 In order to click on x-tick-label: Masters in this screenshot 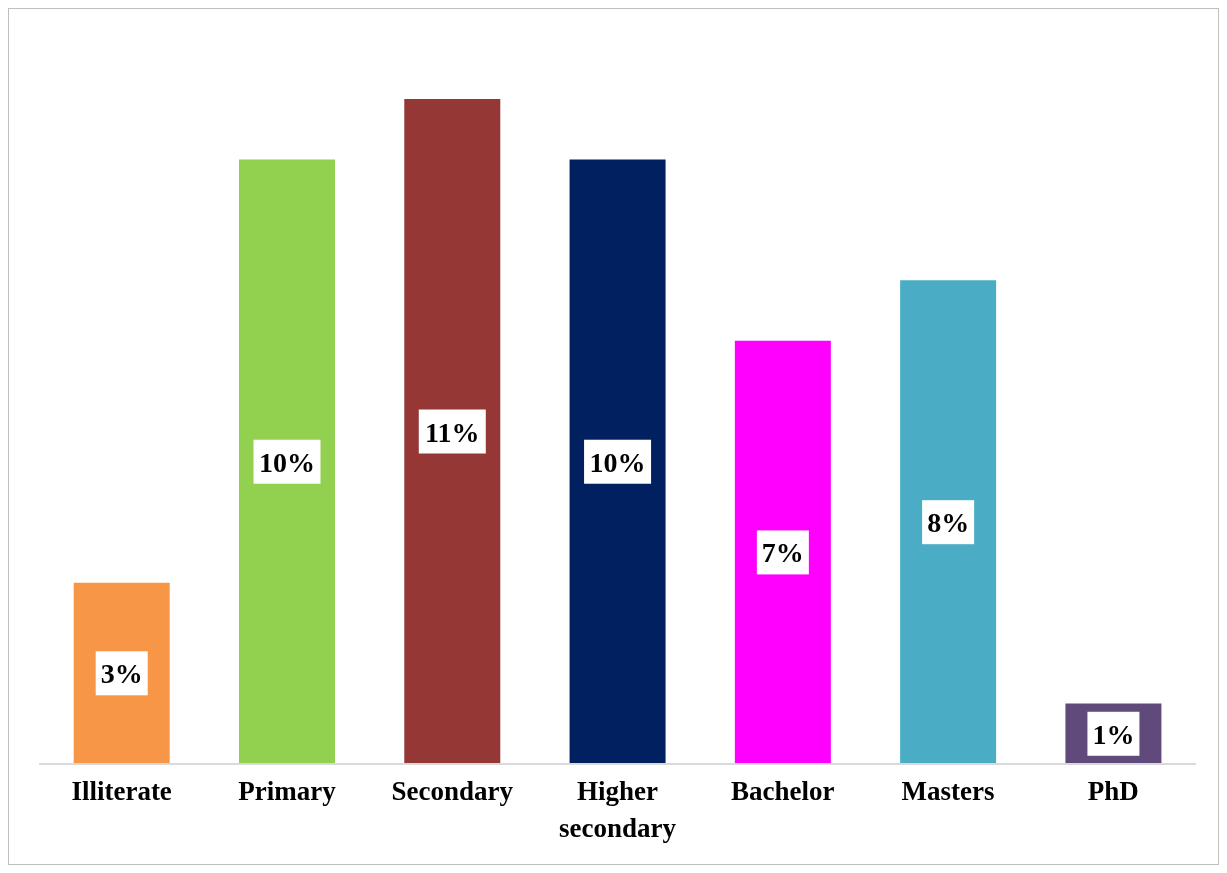, I will do `click(948, 791)`.